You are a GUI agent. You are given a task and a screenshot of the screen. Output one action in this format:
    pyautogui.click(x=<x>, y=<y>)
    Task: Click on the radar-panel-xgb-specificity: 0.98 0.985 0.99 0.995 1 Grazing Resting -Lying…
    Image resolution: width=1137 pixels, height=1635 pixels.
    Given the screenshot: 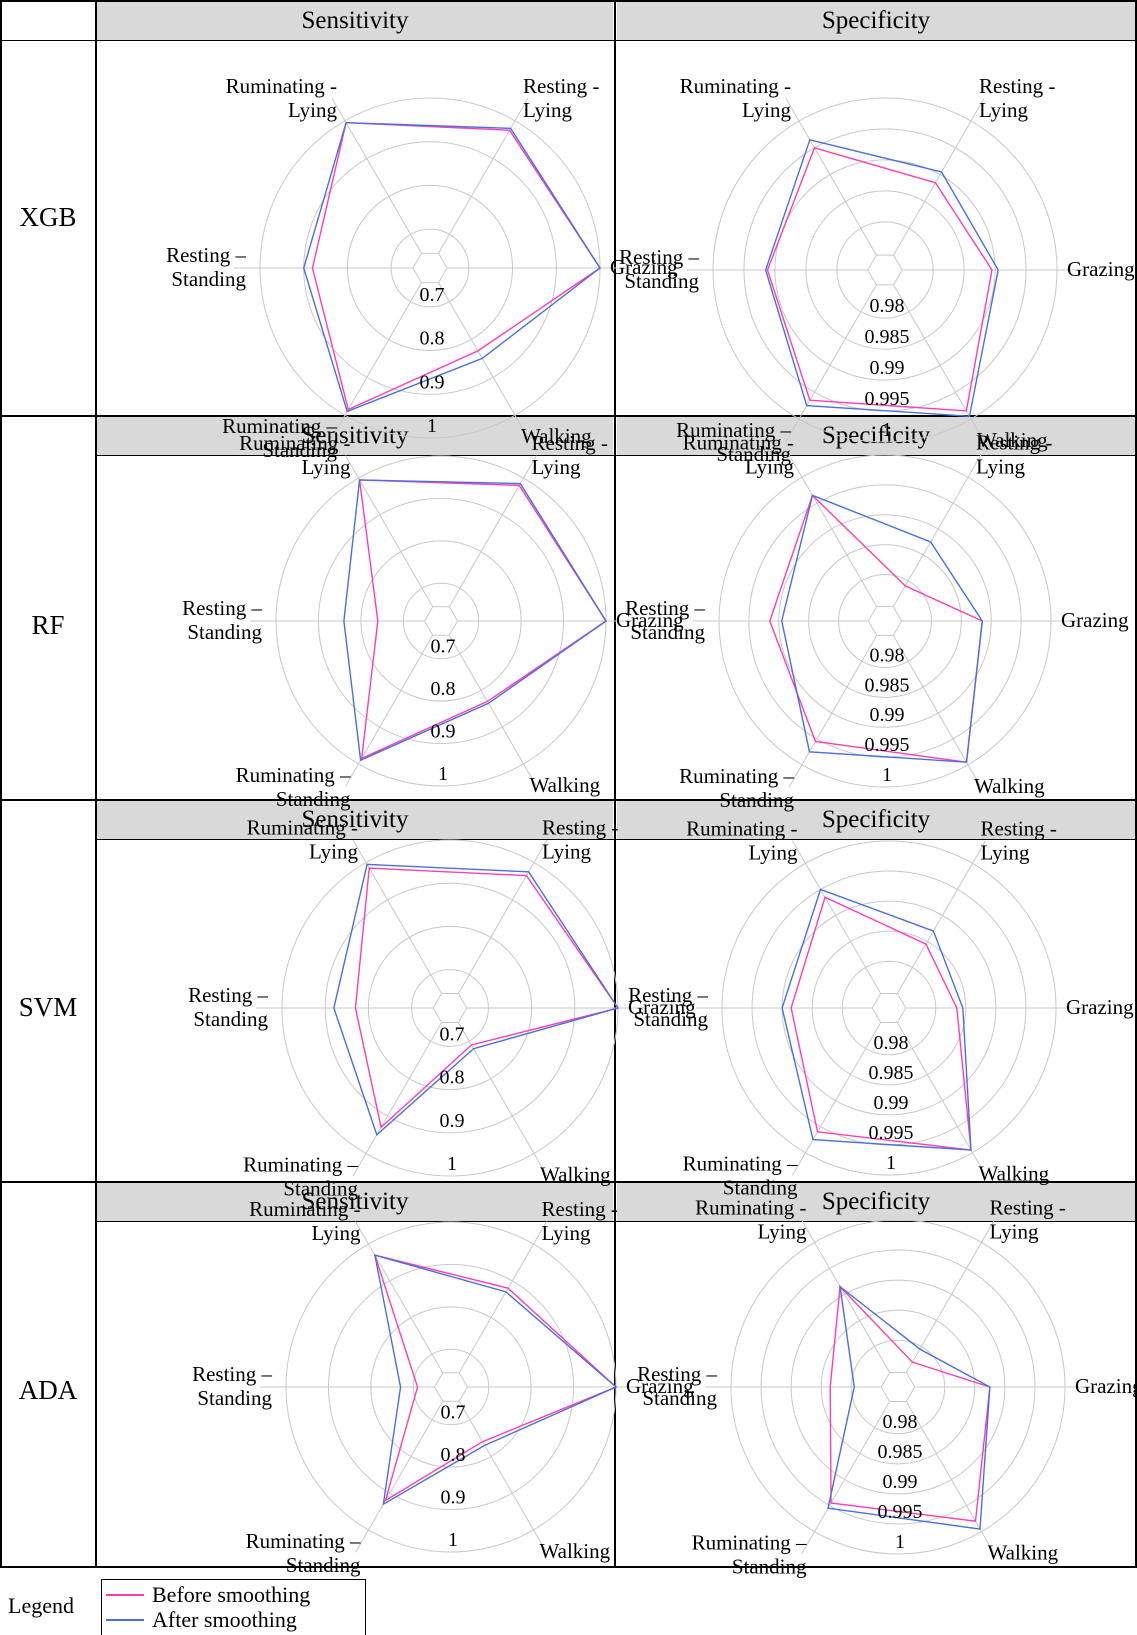 What is the action you would take?
    pyautogui.click(x=876, y=254)
    